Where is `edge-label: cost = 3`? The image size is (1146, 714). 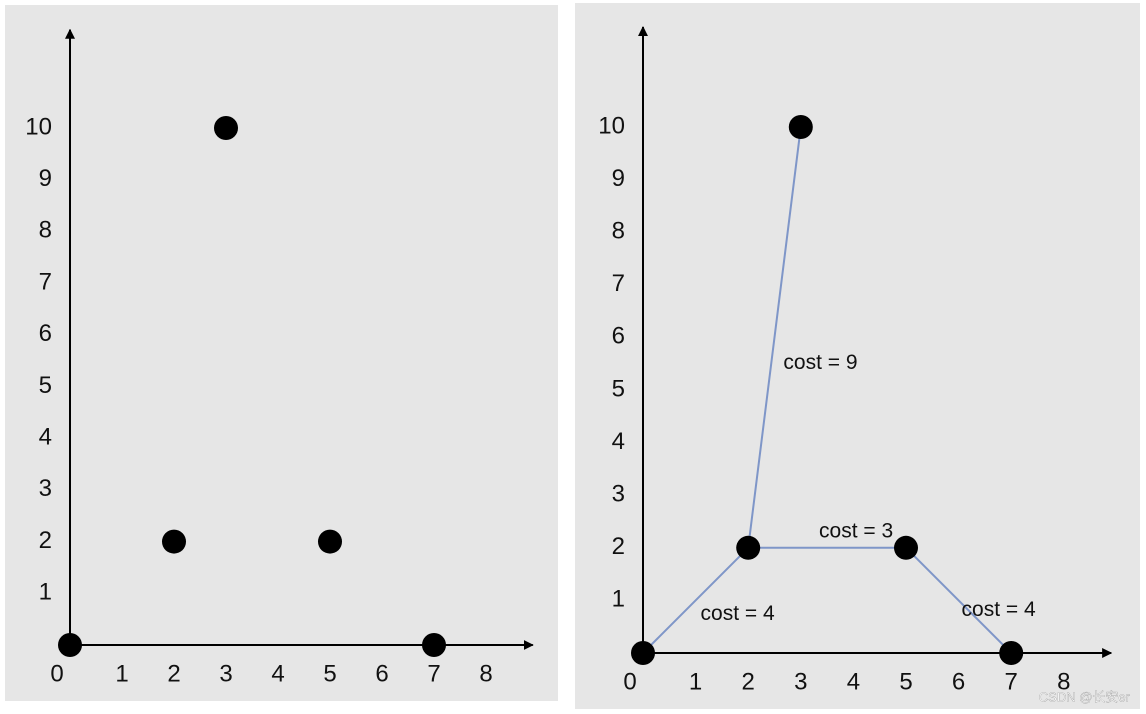
edge-label: cost = 3 is located at coordinates (856, 530).